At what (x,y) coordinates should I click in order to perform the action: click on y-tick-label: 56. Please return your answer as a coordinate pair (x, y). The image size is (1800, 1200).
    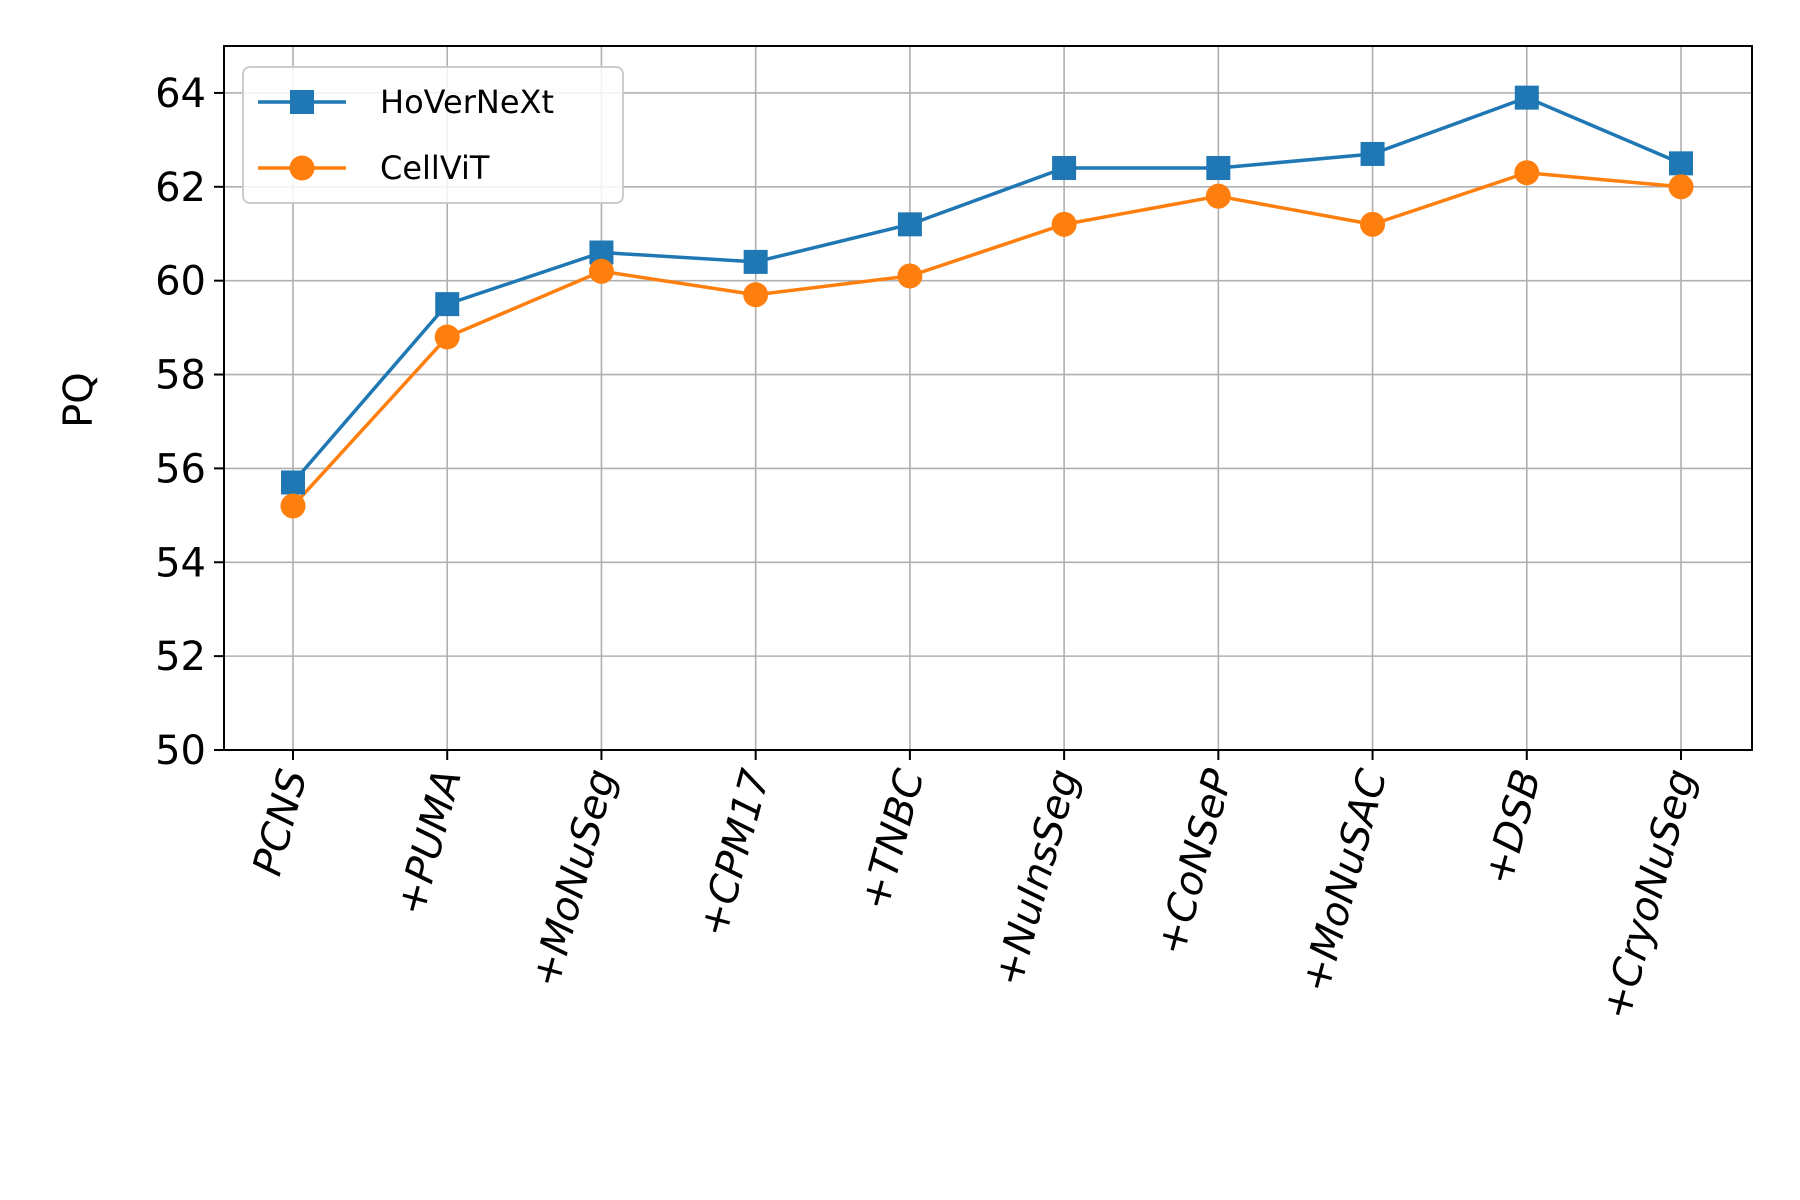
    Looking at the image, I should click on (180, 469).